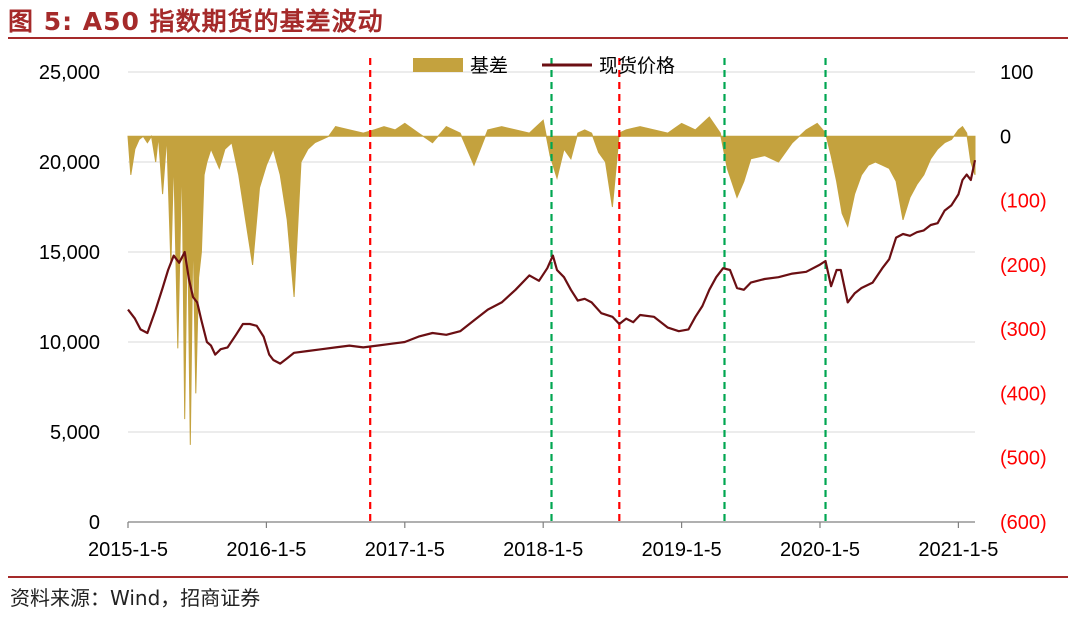 Image resolution: width=1080 pixels, height=619 pixels. What do you see at coordinates (128, 550) in the screenshot?
I see `x-tick-label: 2015-1-5` at bounding box center [128, 550].